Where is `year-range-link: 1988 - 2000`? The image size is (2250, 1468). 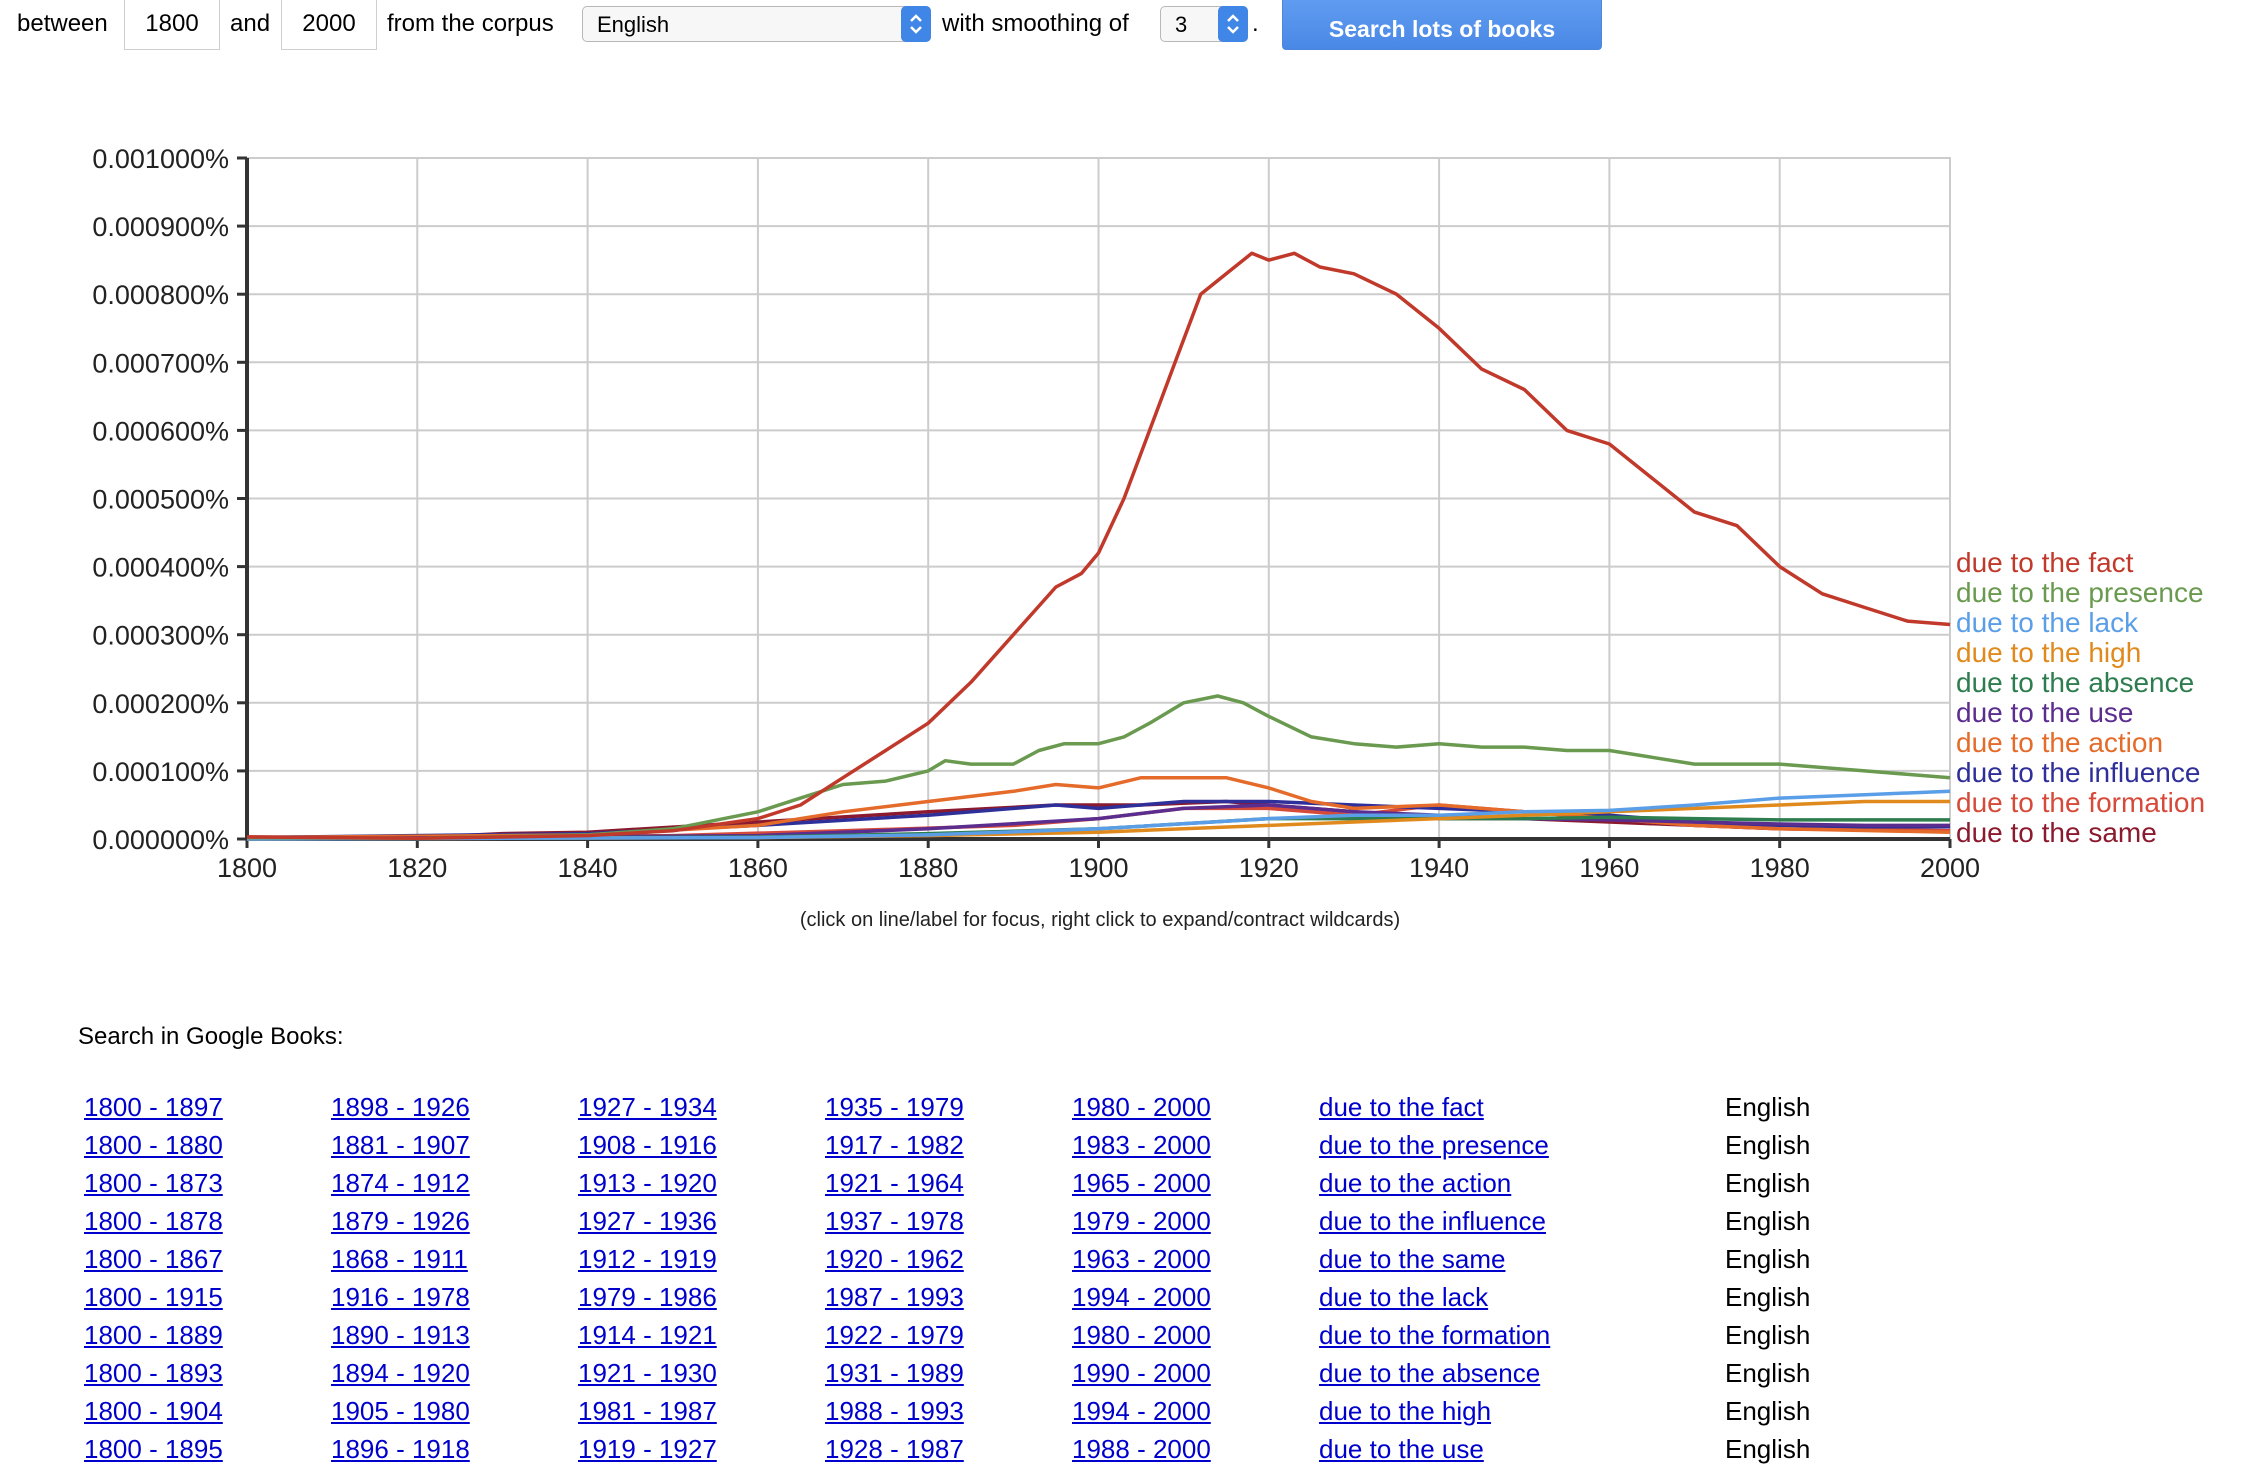 year-range-link: 1988 - 2000 is located at coordinates (1141, 1449).